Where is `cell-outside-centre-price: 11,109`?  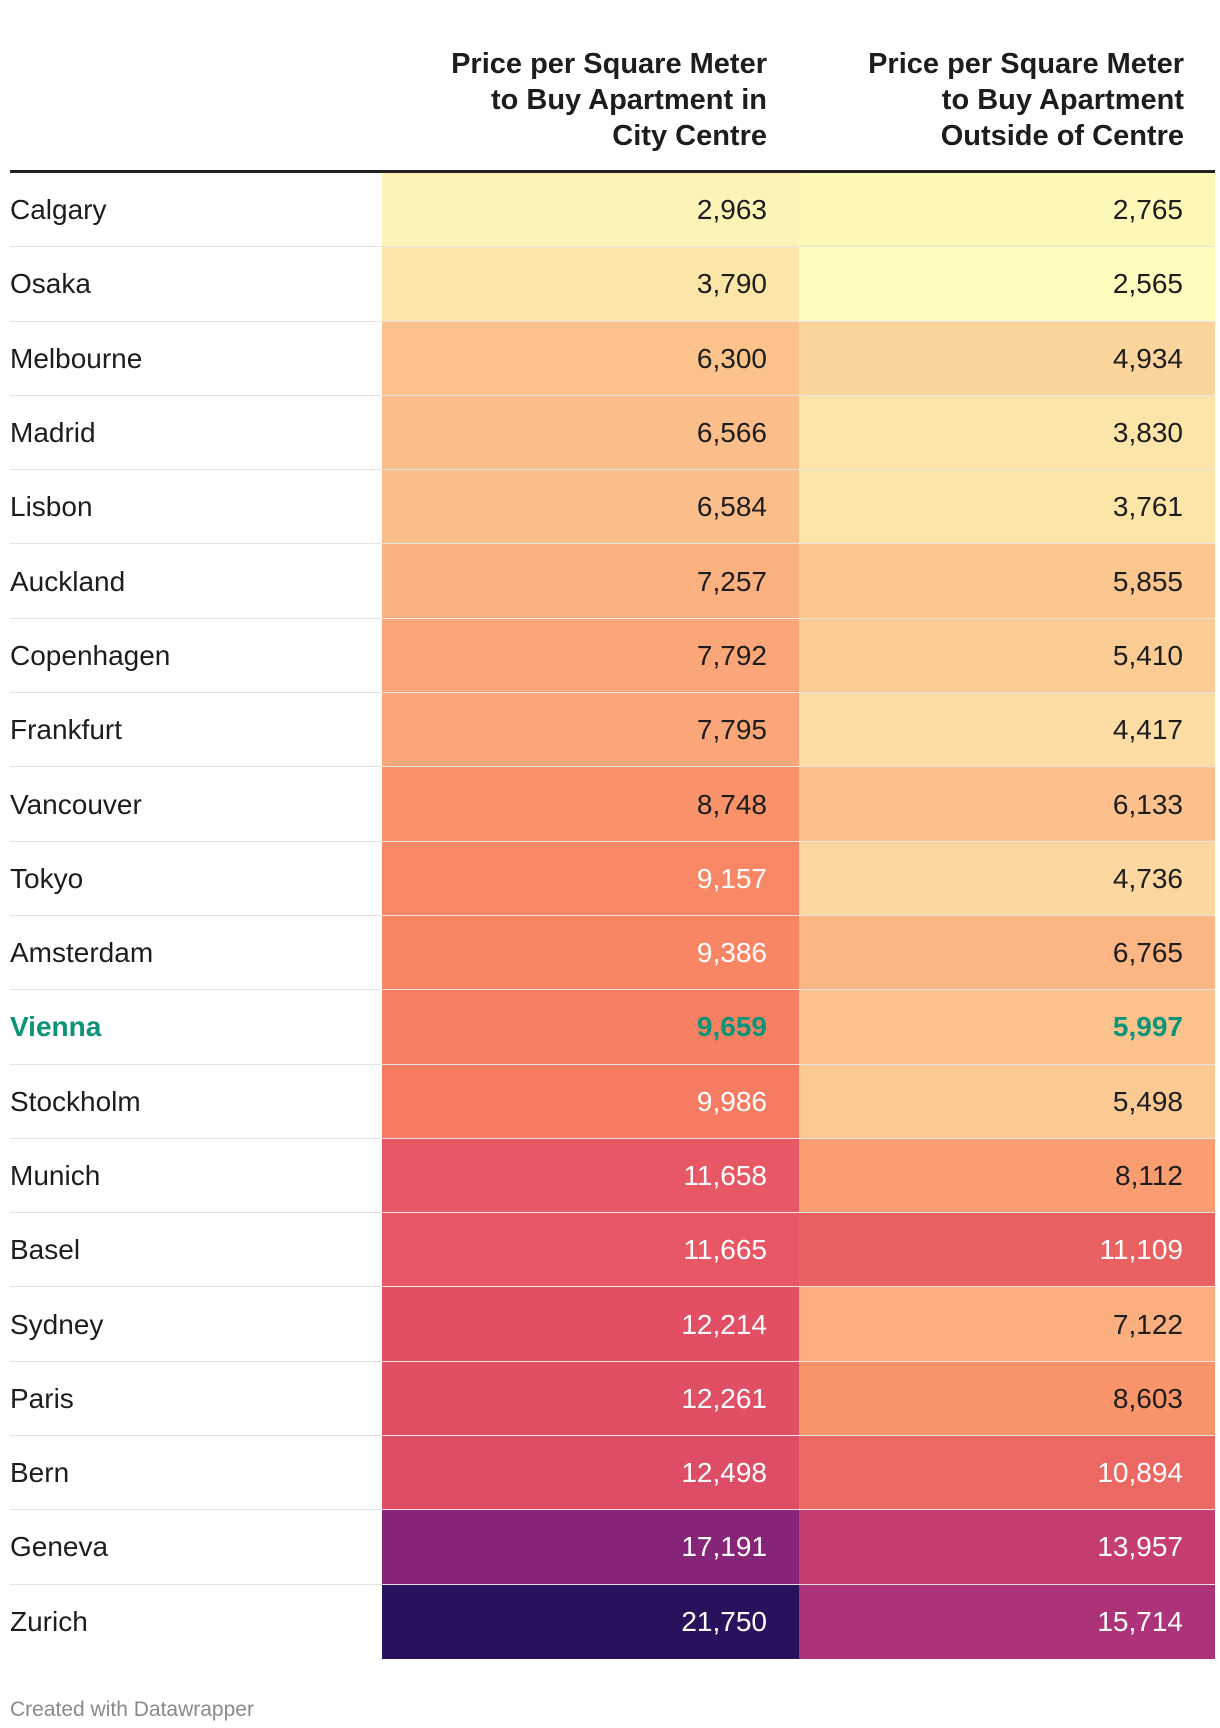
cell-outside-centre-price: 11,109 is located at coordinates (1007, 1250).